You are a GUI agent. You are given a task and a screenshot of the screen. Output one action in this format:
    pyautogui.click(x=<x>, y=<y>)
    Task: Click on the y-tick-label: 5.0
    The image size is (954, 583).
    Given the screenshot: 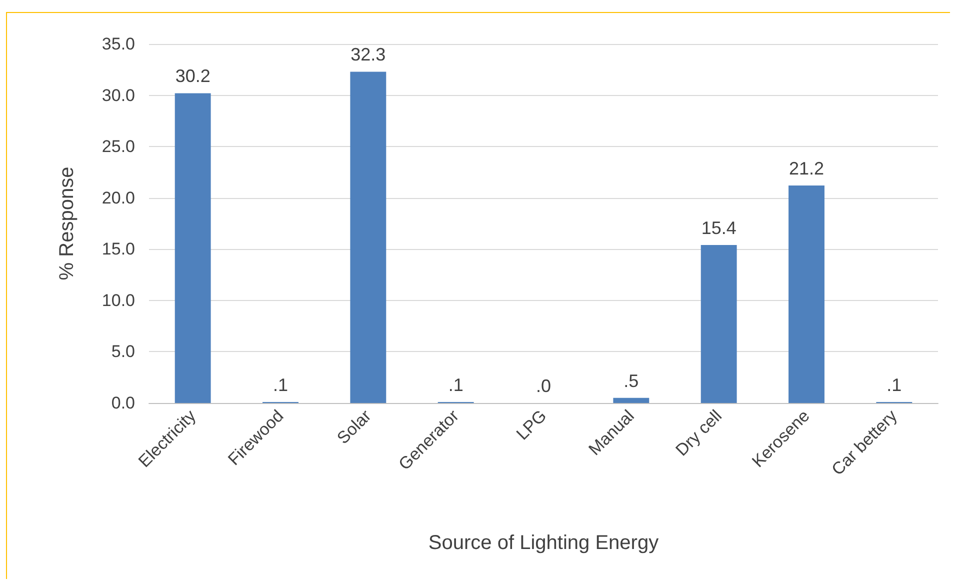 What is the action you would take?
    pyautogui.click(x=123, y=352)
    